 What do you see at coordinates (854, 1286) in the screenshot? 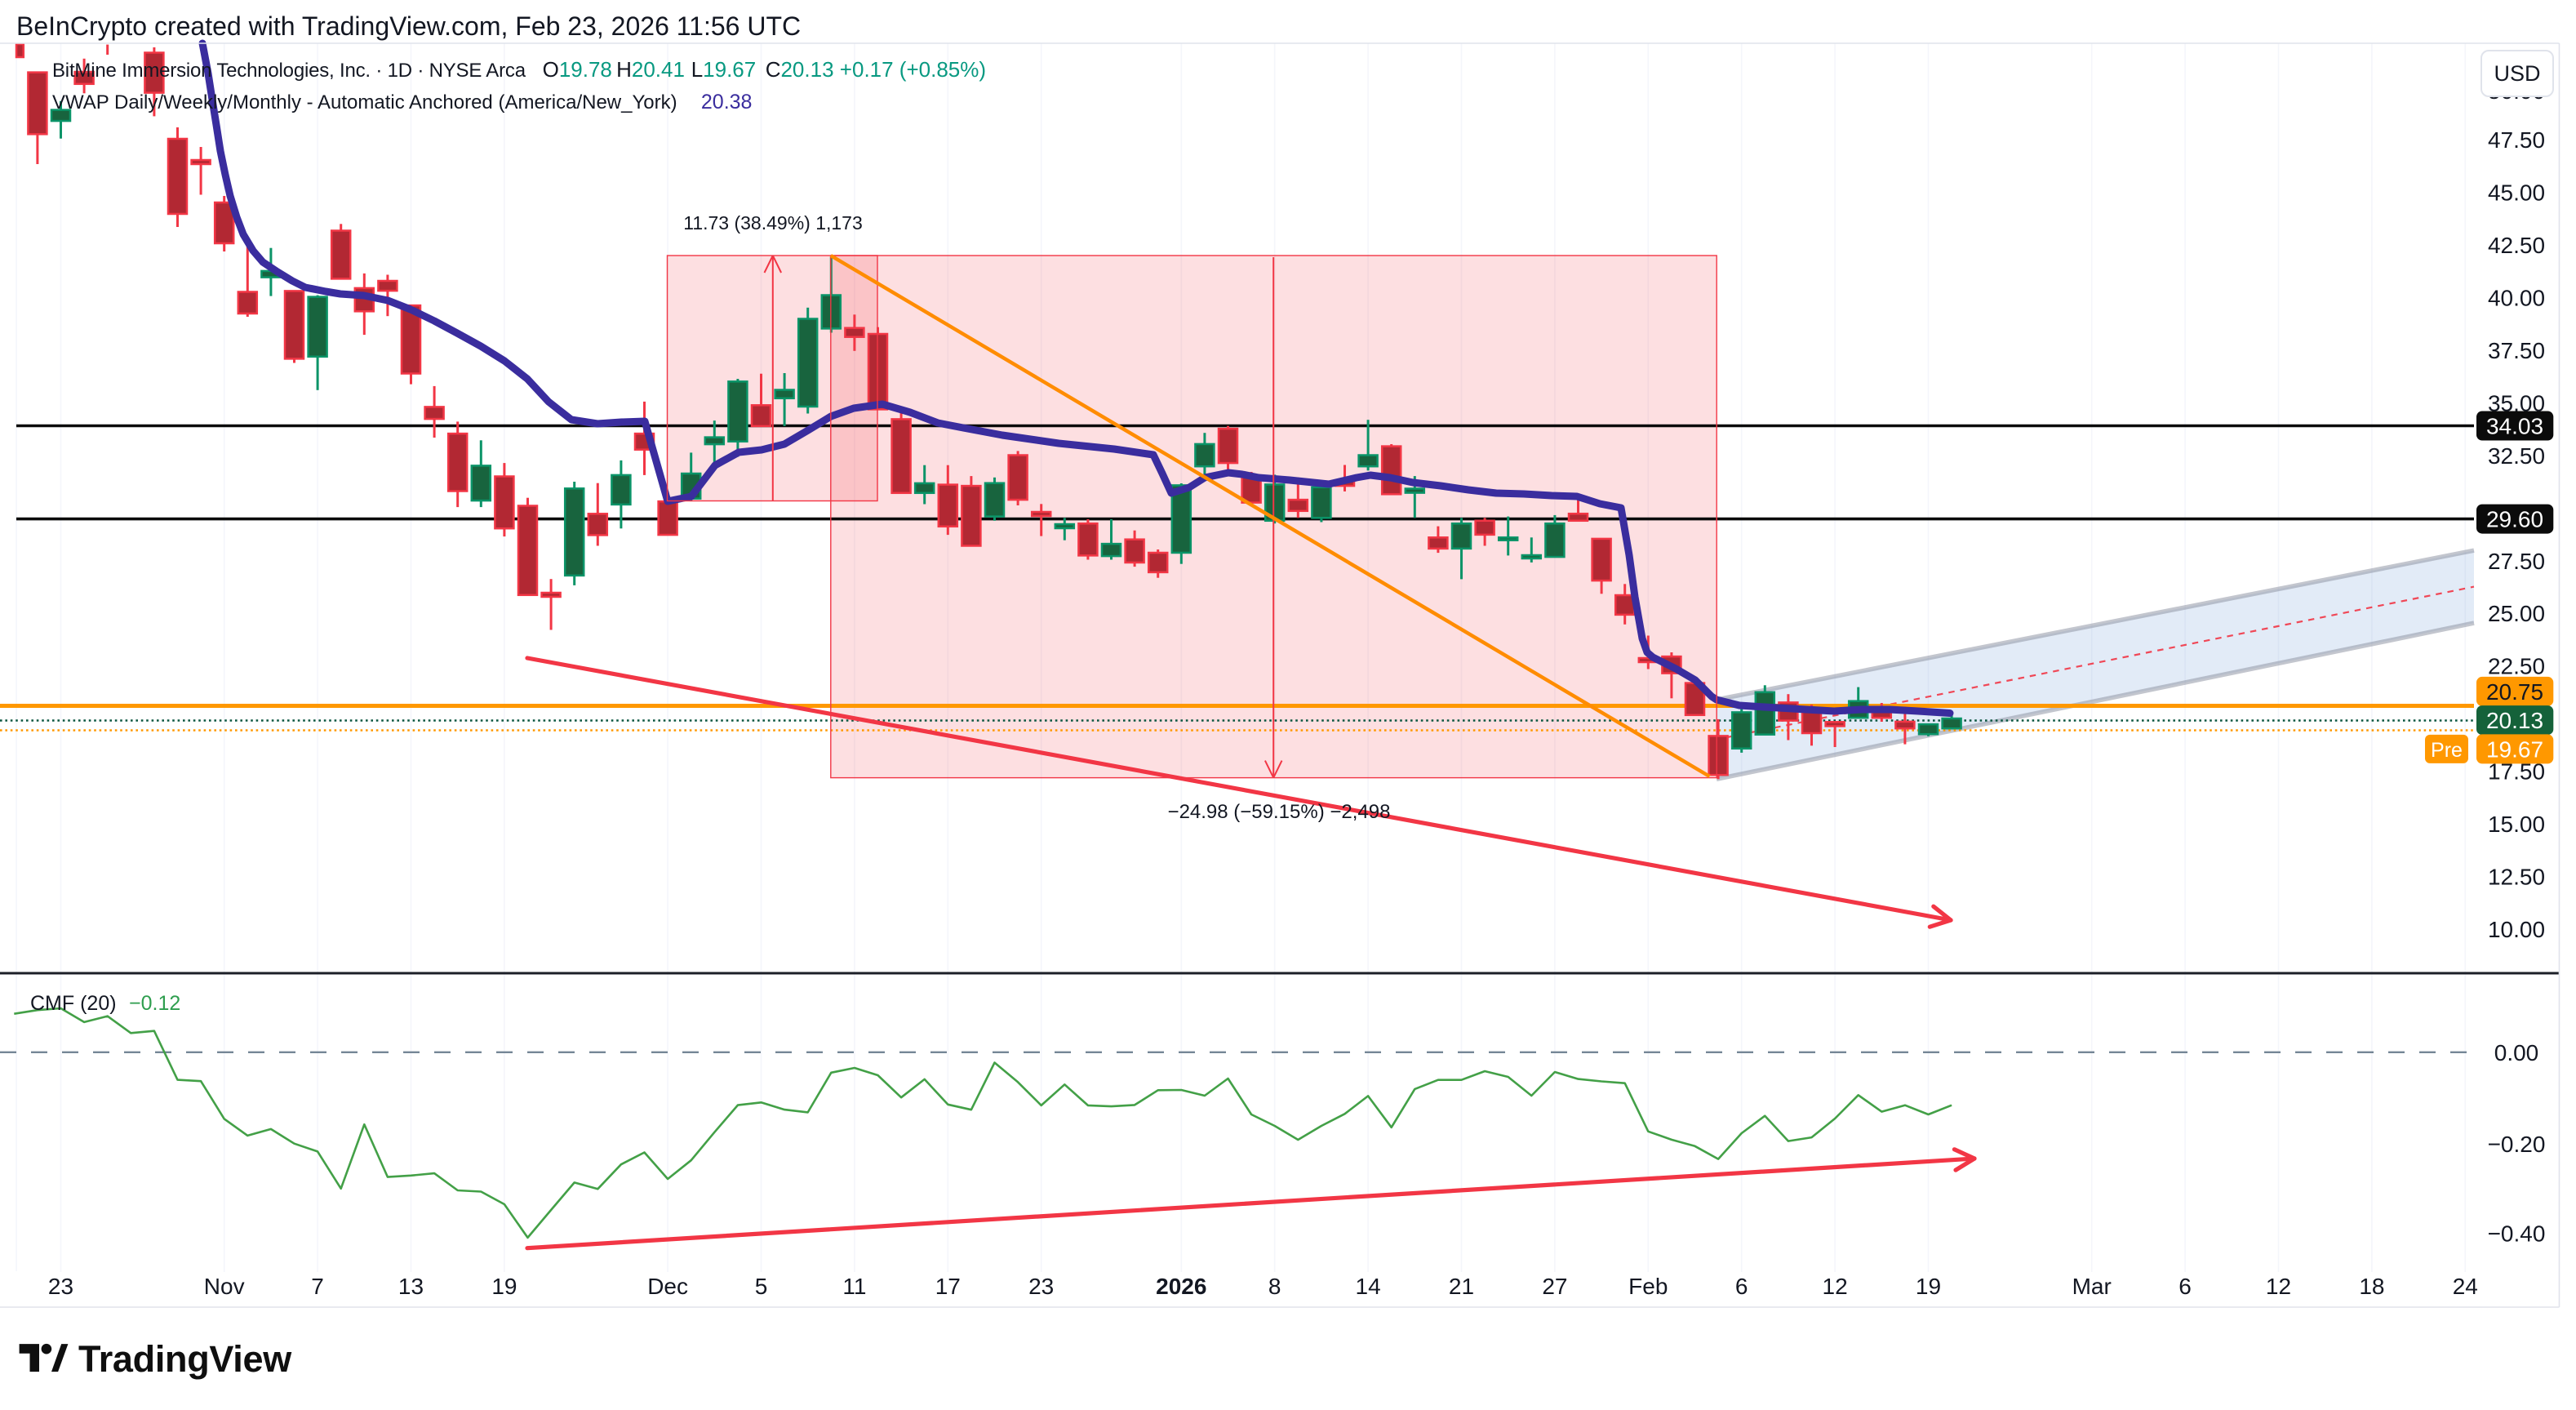
I see `svg-text: 11` at bounding box center [854, 1286].